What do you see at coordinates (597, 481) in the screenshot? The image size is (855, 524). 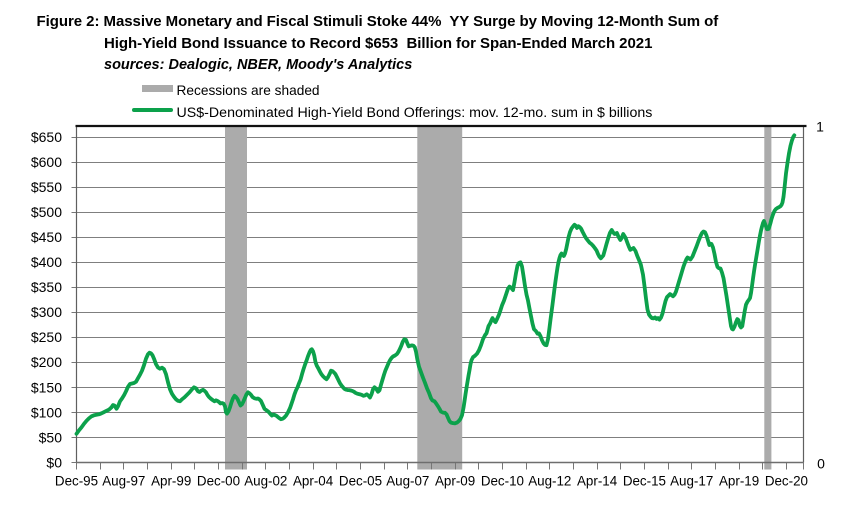 I see `svg-text: Apr-14` at bounding box center [597, 481].